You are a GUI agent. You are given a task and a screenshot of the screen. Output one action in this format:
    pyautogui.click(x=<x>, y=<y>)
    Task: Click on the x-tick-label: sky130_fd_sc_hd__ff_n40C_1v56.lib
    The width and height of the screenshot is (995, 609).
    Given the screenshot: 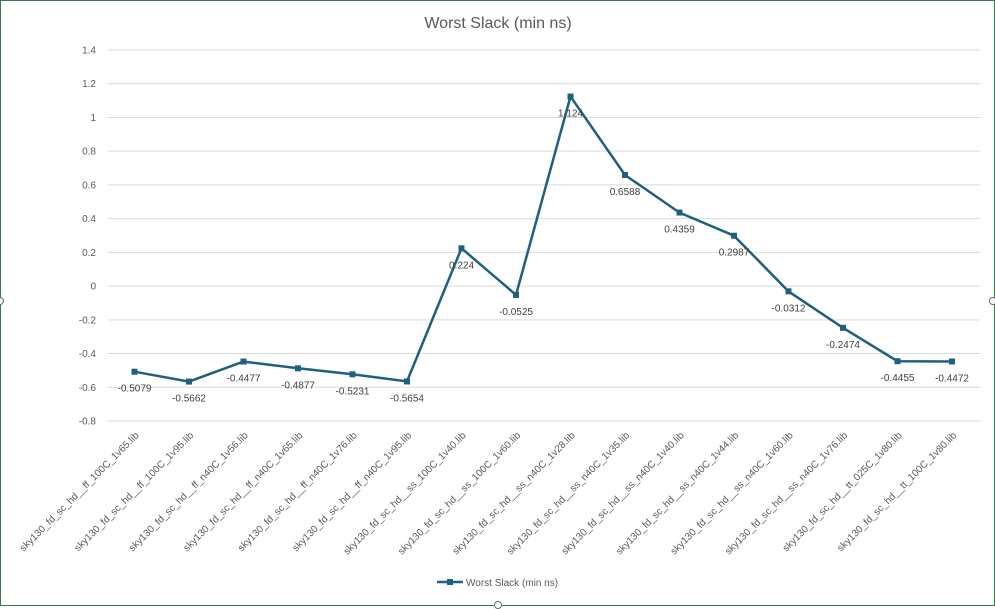 What is the action you would take?
    pyautogui.click(x=189, y=492)
    